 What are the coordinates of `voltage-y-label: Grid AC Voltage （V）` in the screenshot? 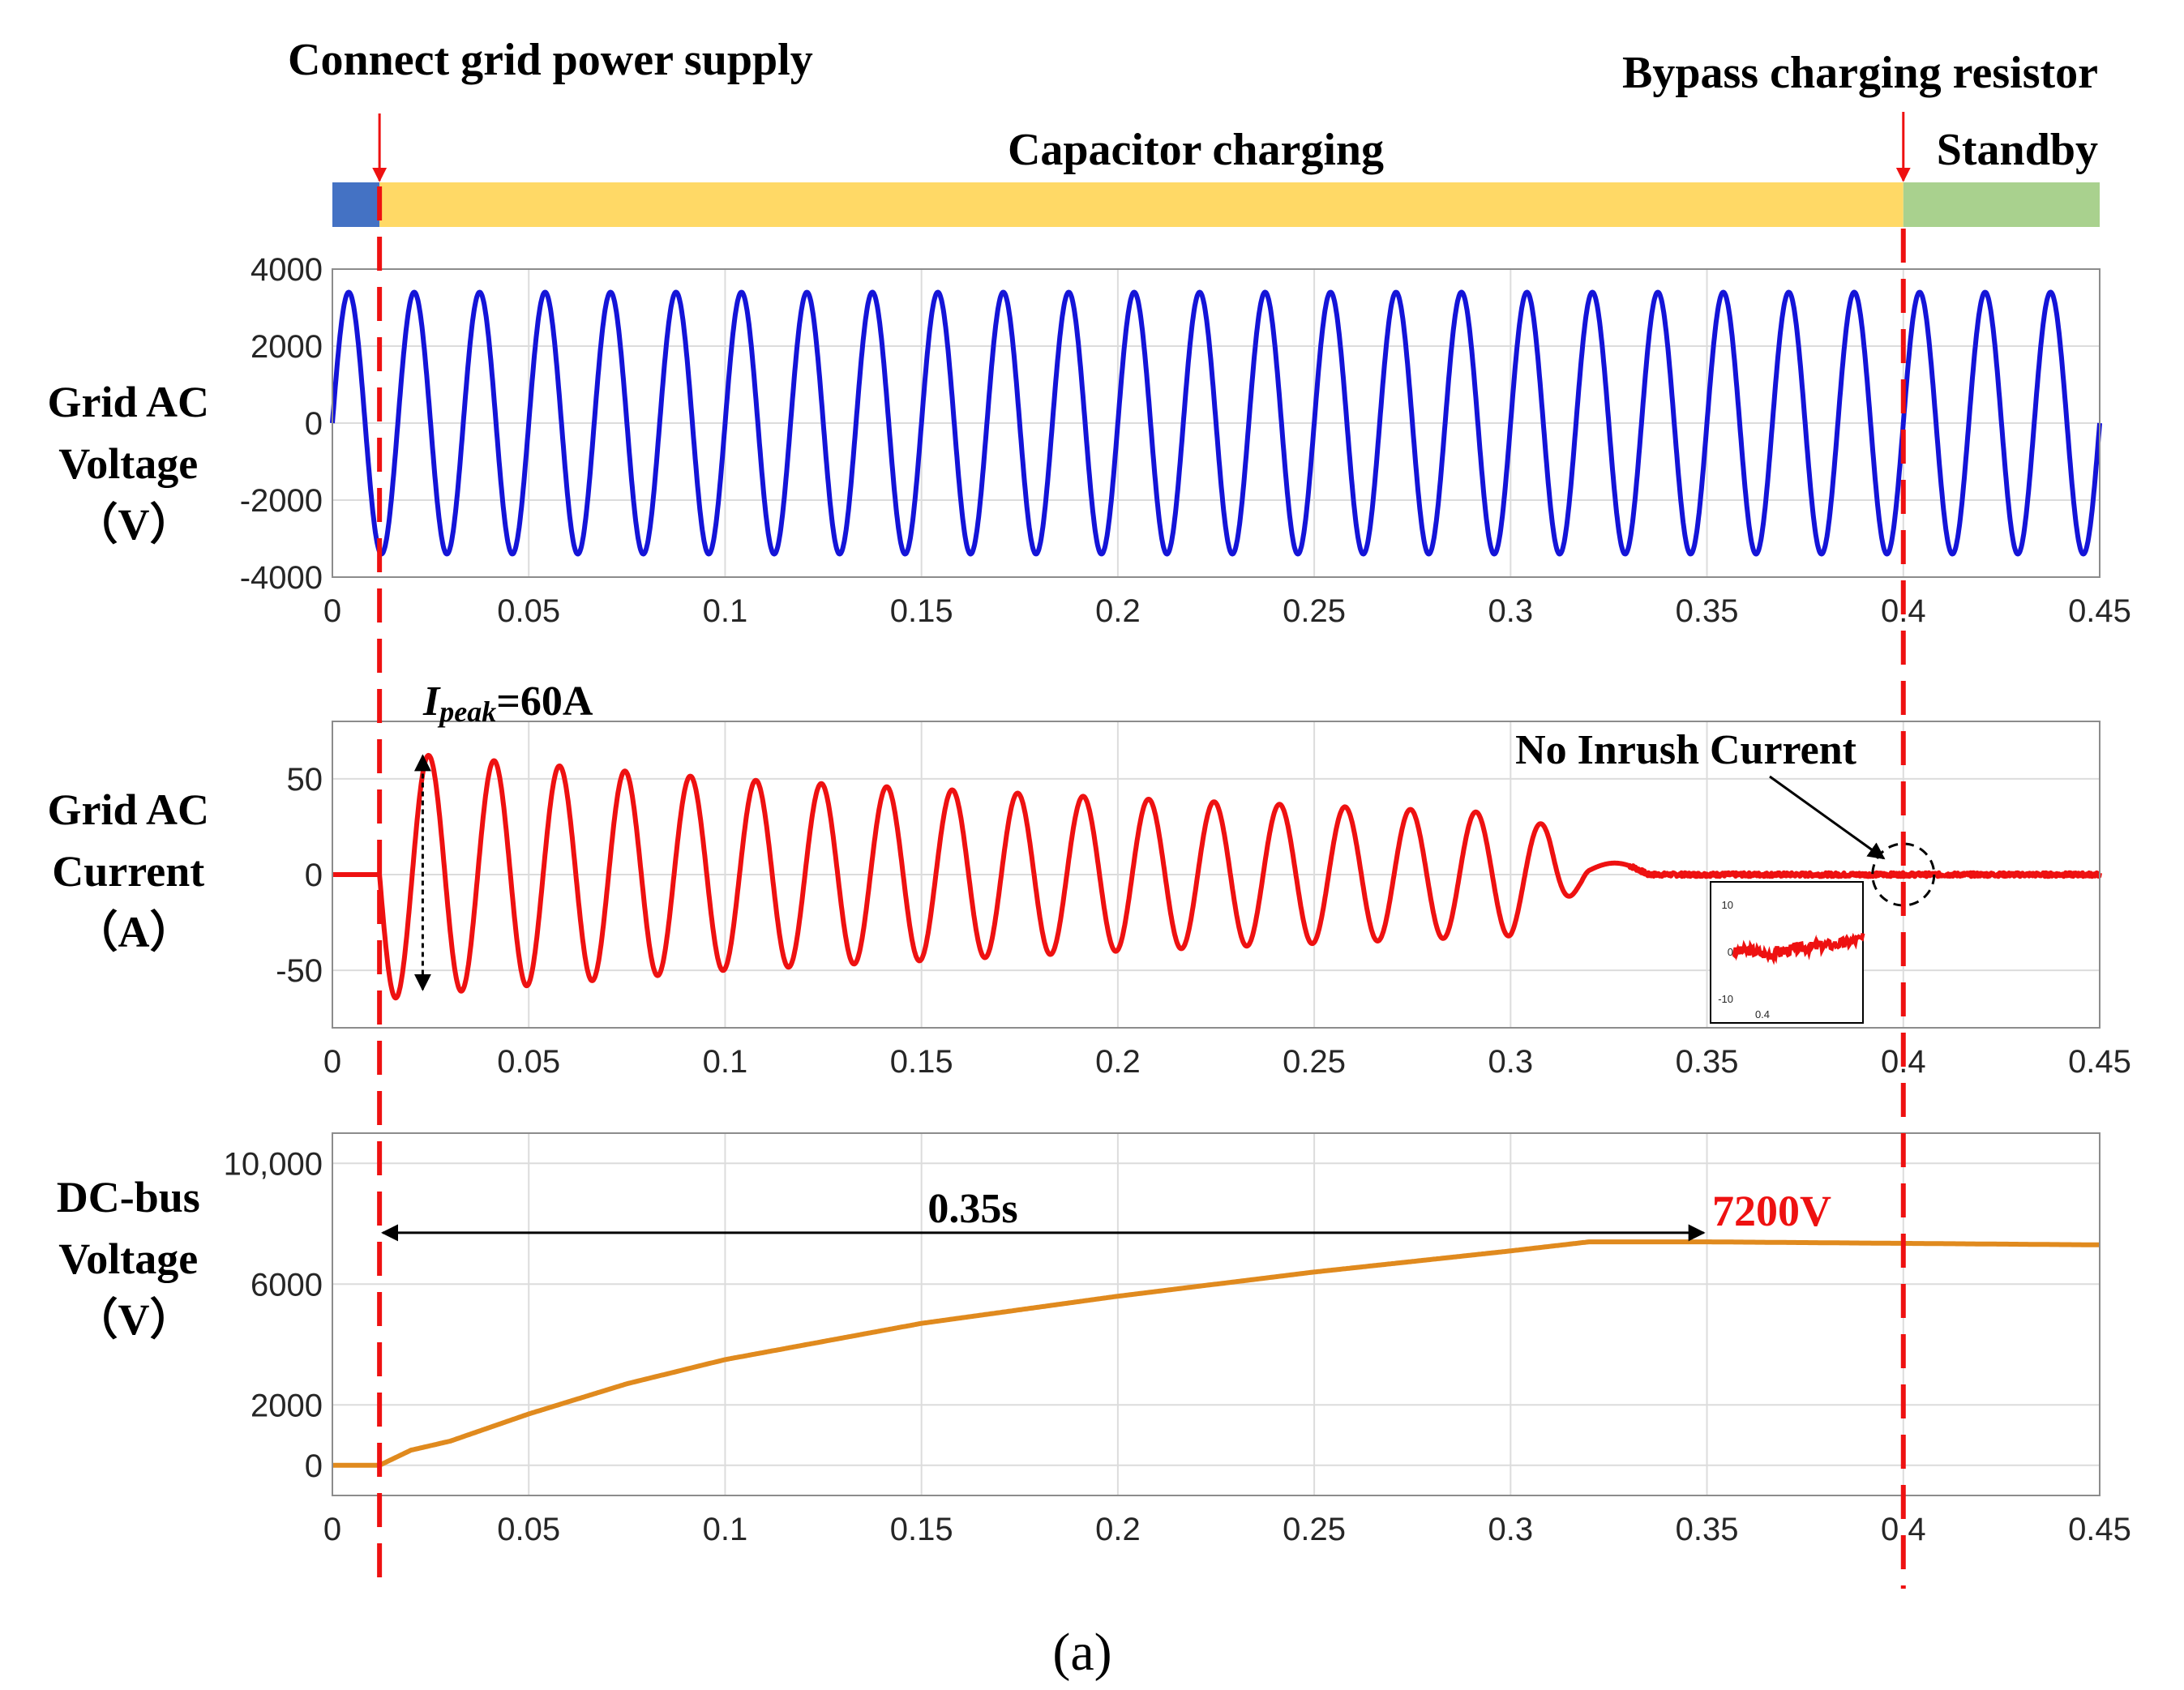 It's located at (134, 463).